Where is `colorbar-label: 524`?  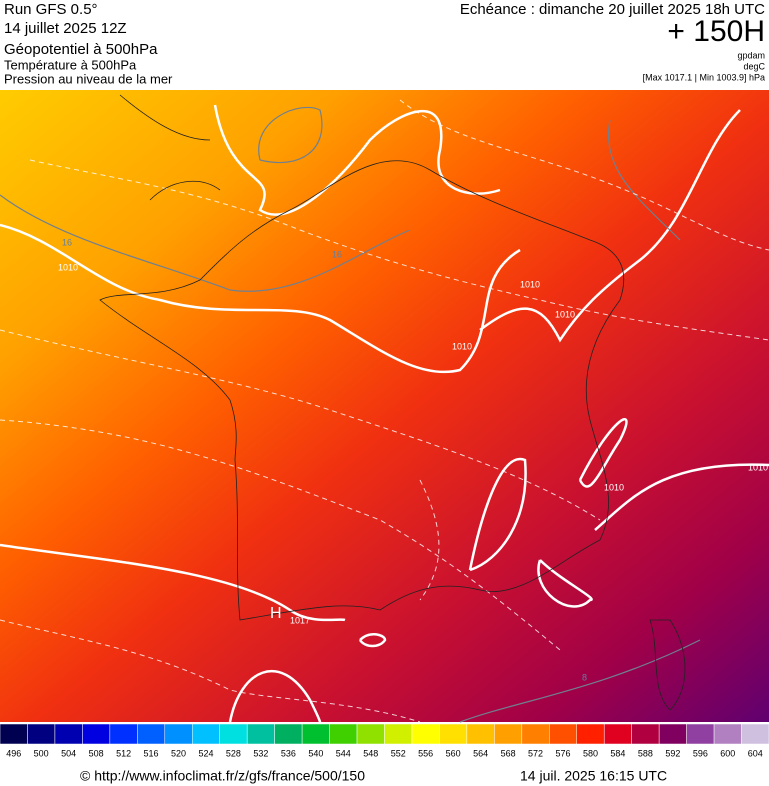
colorbar-label: 524 is located at coordinates (205, 753).